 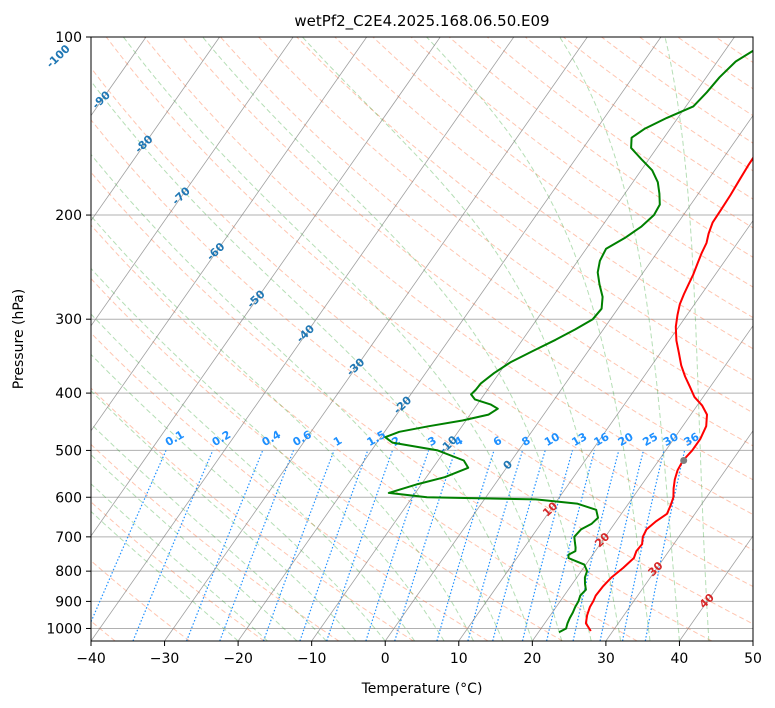 I want to click on mixing-ratio-label: 0.1, so click(x=174, y=438).